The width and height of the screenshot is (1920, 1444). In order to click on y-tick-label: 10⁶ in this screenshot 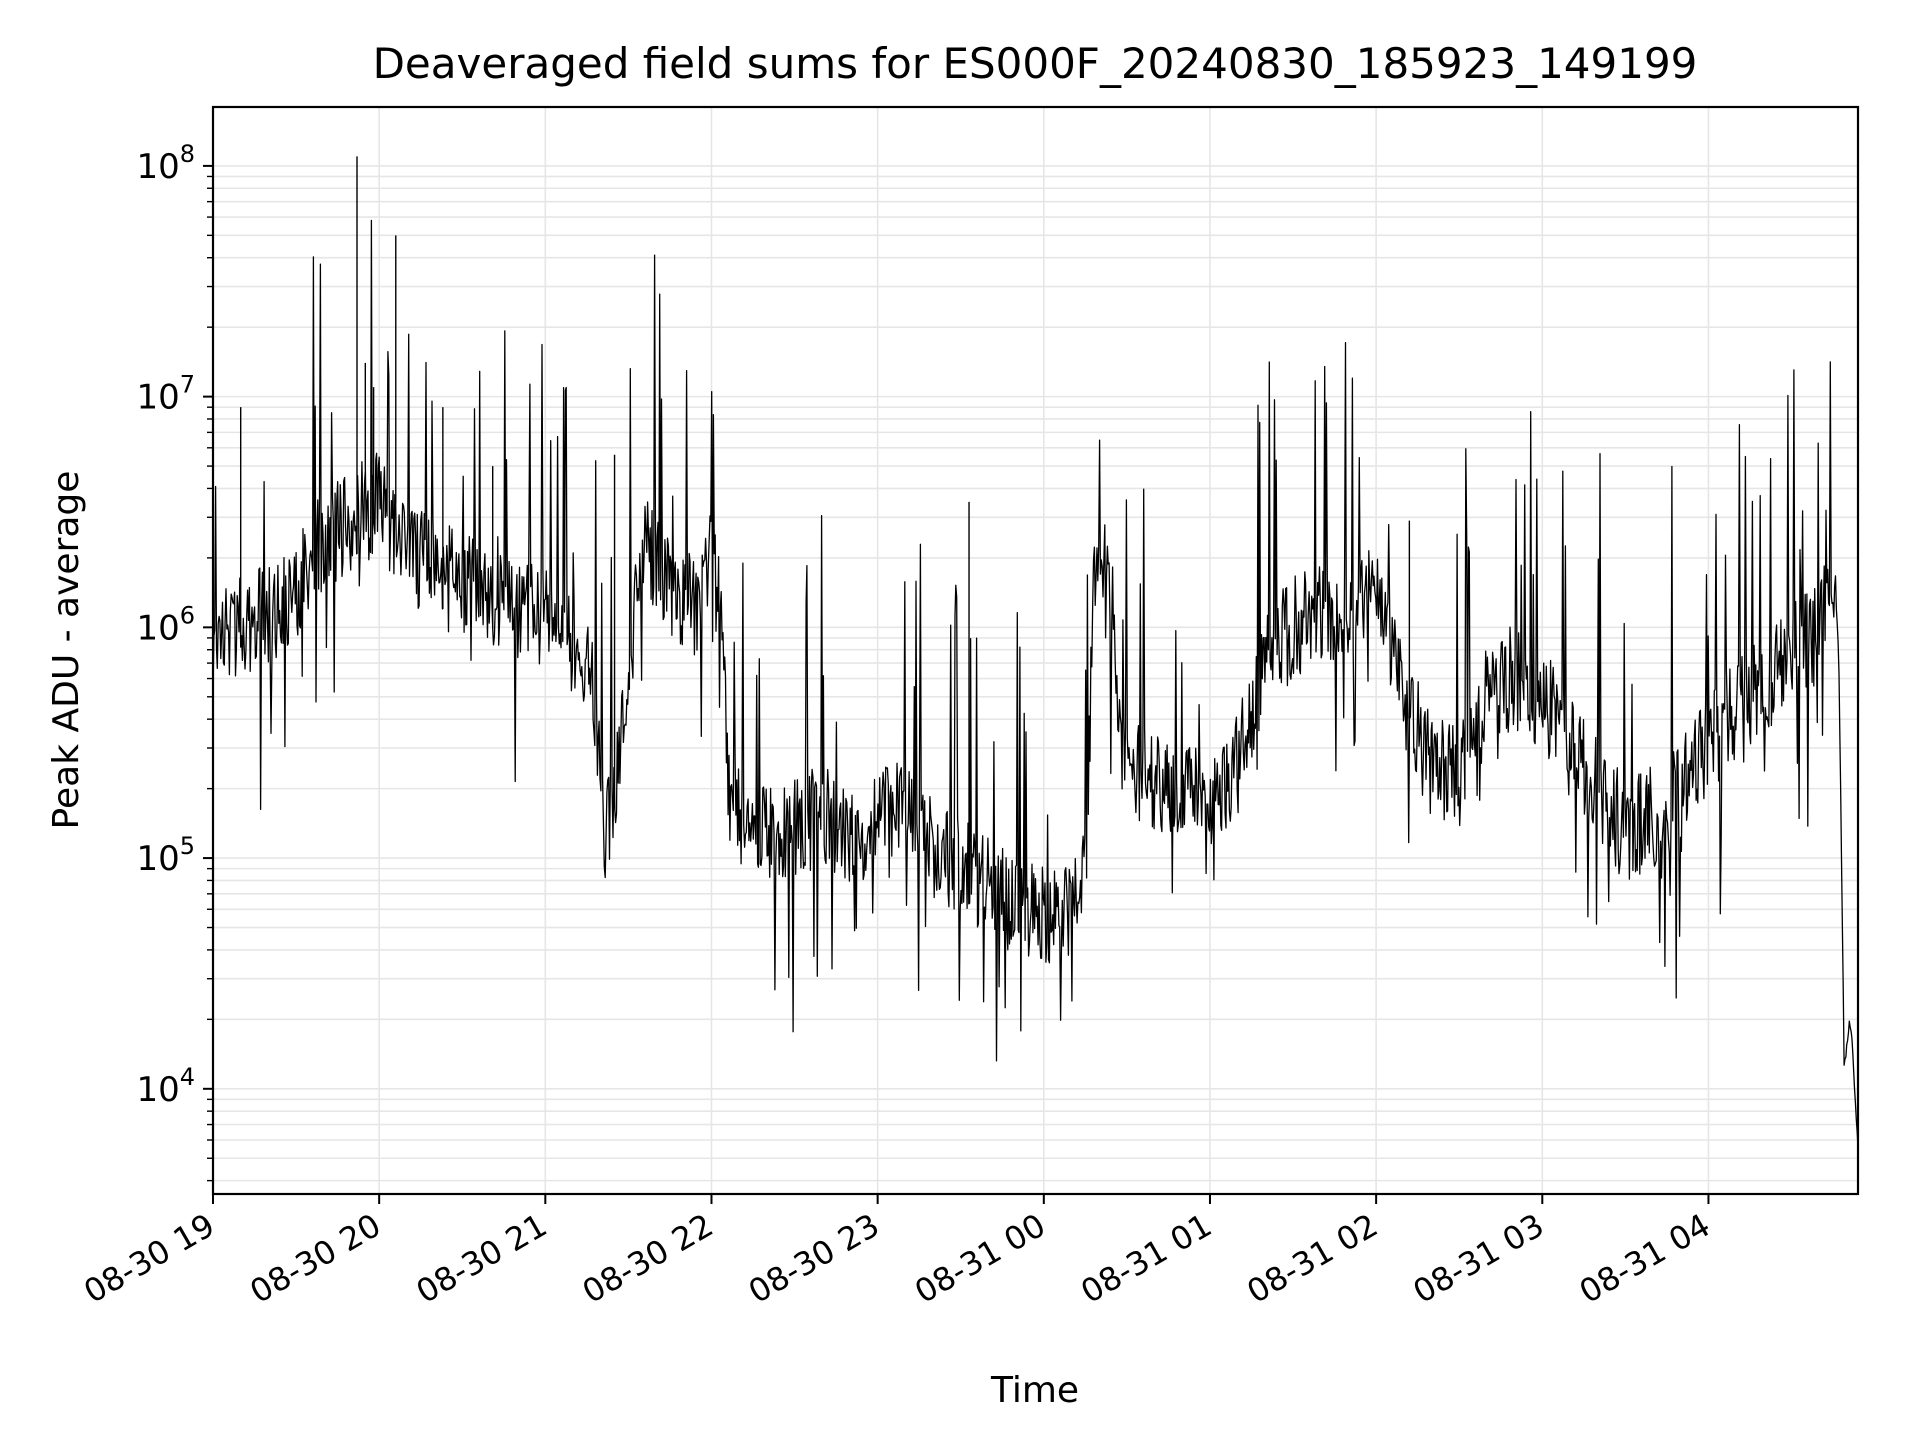, I will do `click(165, 624)`.